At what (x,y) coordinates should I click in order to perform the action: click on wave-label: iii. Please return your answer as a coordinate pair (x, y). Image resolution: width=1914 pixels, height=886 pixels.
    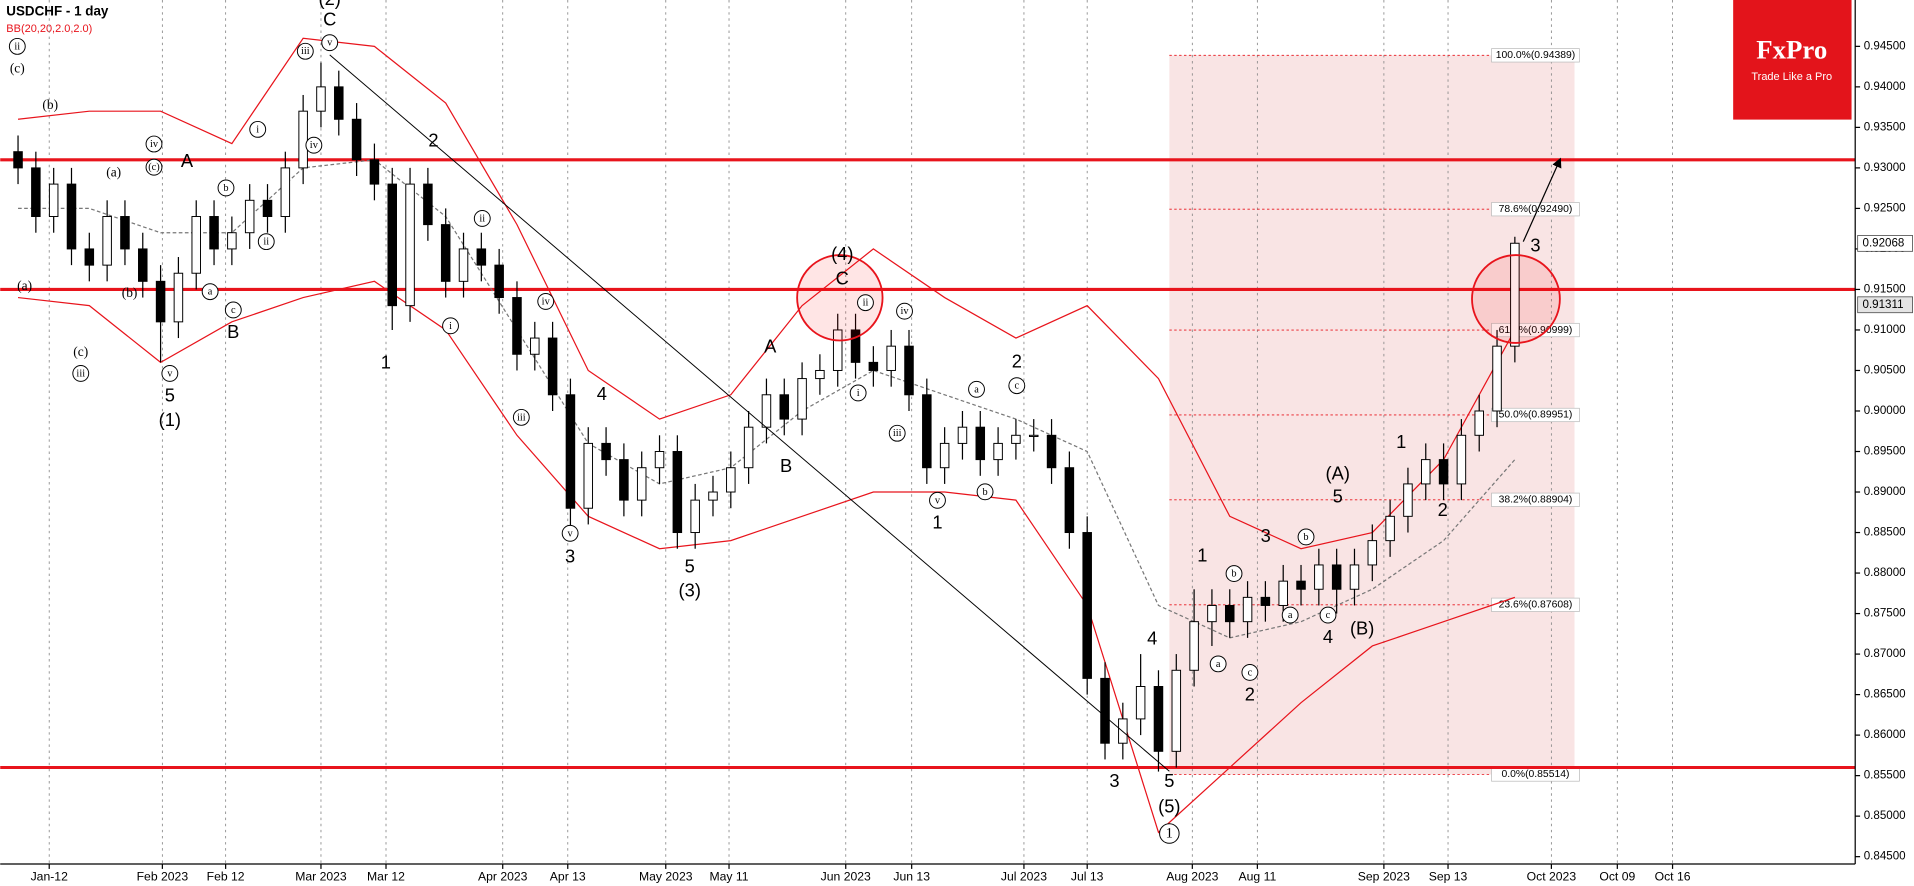
    Looking at the image, I should click on (521, 417).